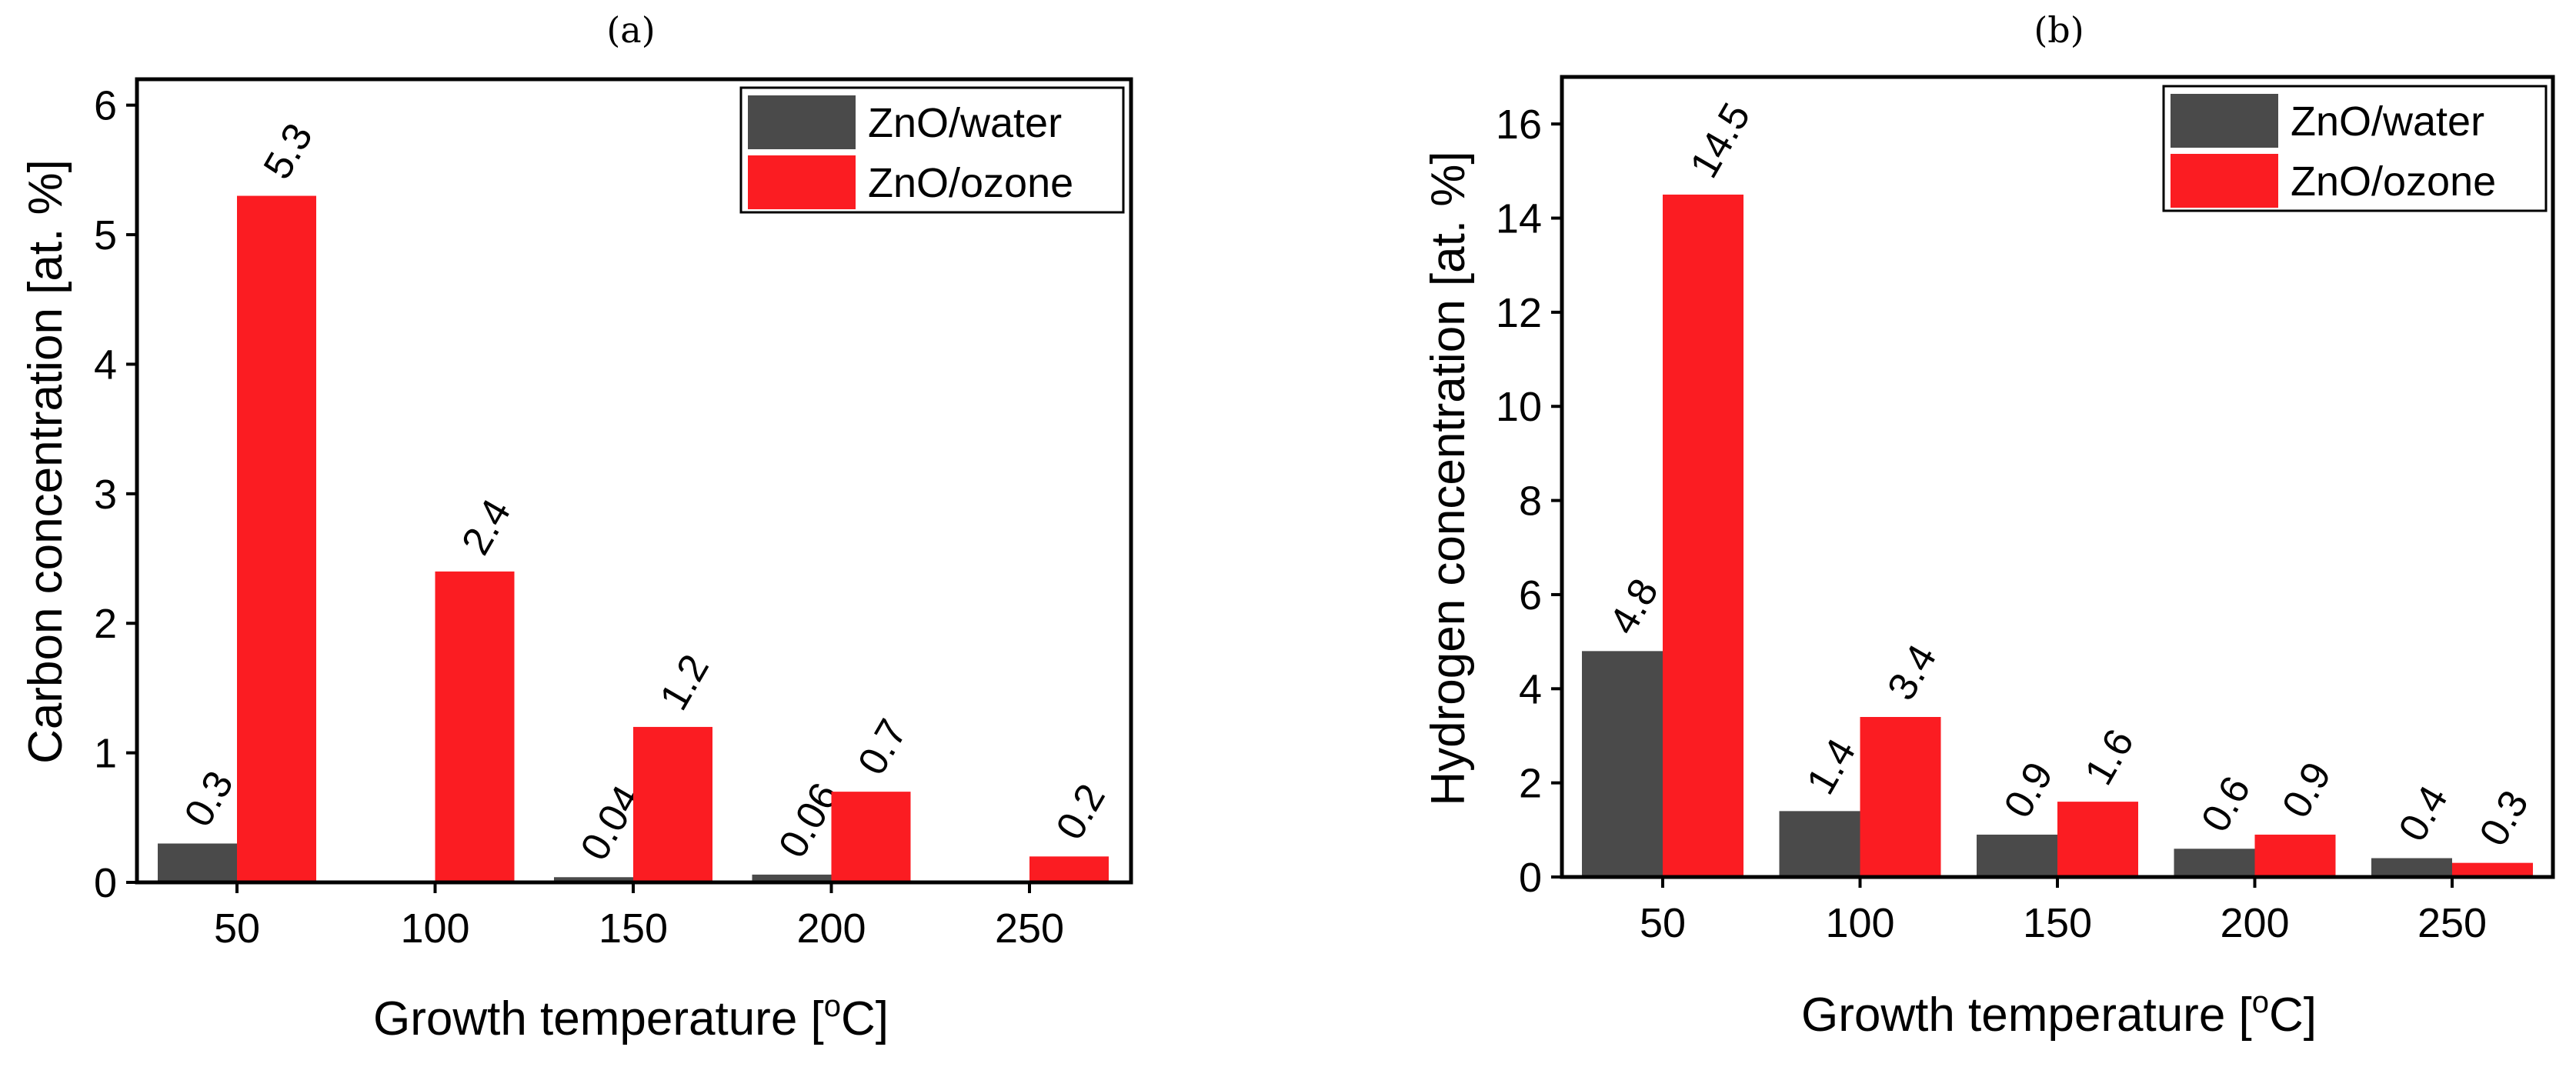  What do you see at coordinates (2110, 757) in the screenshot?
I see `value-label-ozone-150: 1.6` at bounding box center [2110, 757].